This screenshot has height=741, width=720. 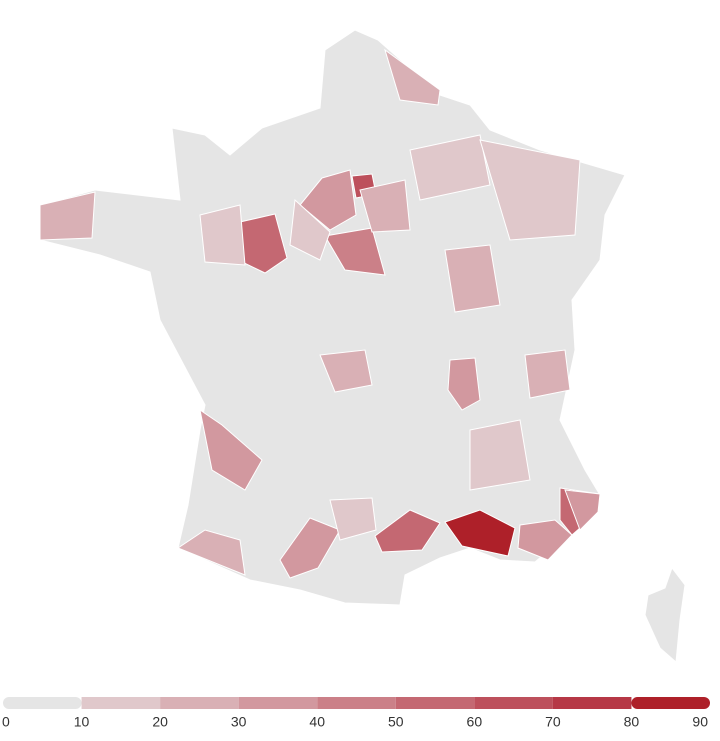 What do you see at coordinates (553, 722) in the screenshot?
I see `legend-tick-label: 70` at bounding box center [553, 722].